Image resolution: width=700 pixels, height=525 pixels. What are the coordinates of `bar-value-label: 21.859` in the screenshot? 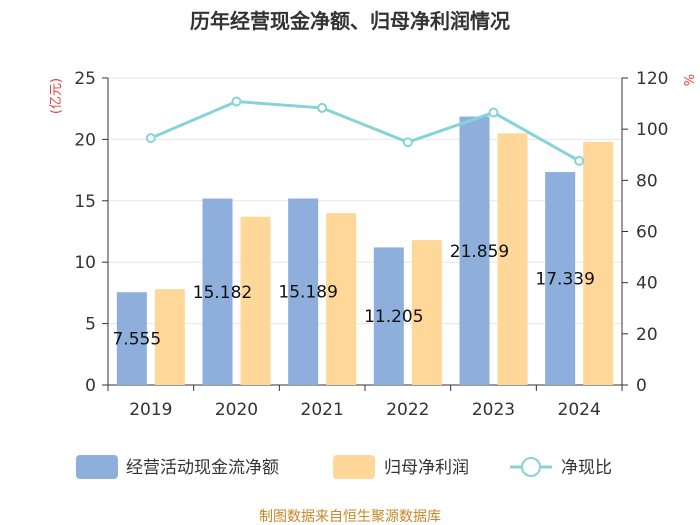 It's located at (479, 252).